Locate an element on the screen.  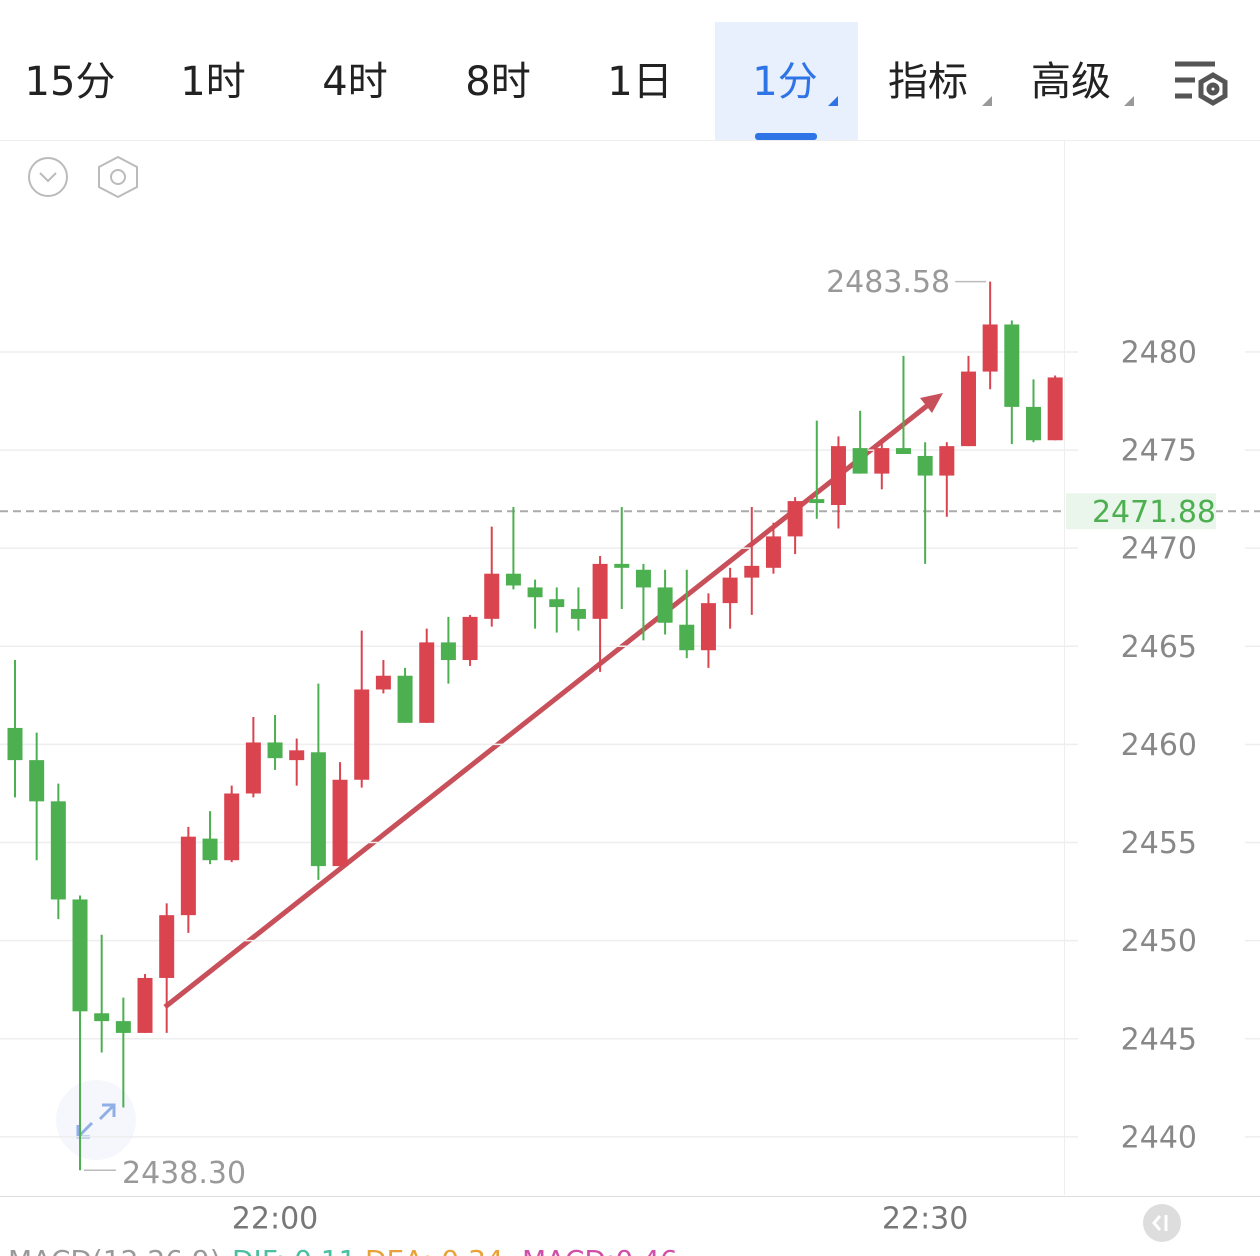
settings-hex-icon is located at coordinates (118, 177).